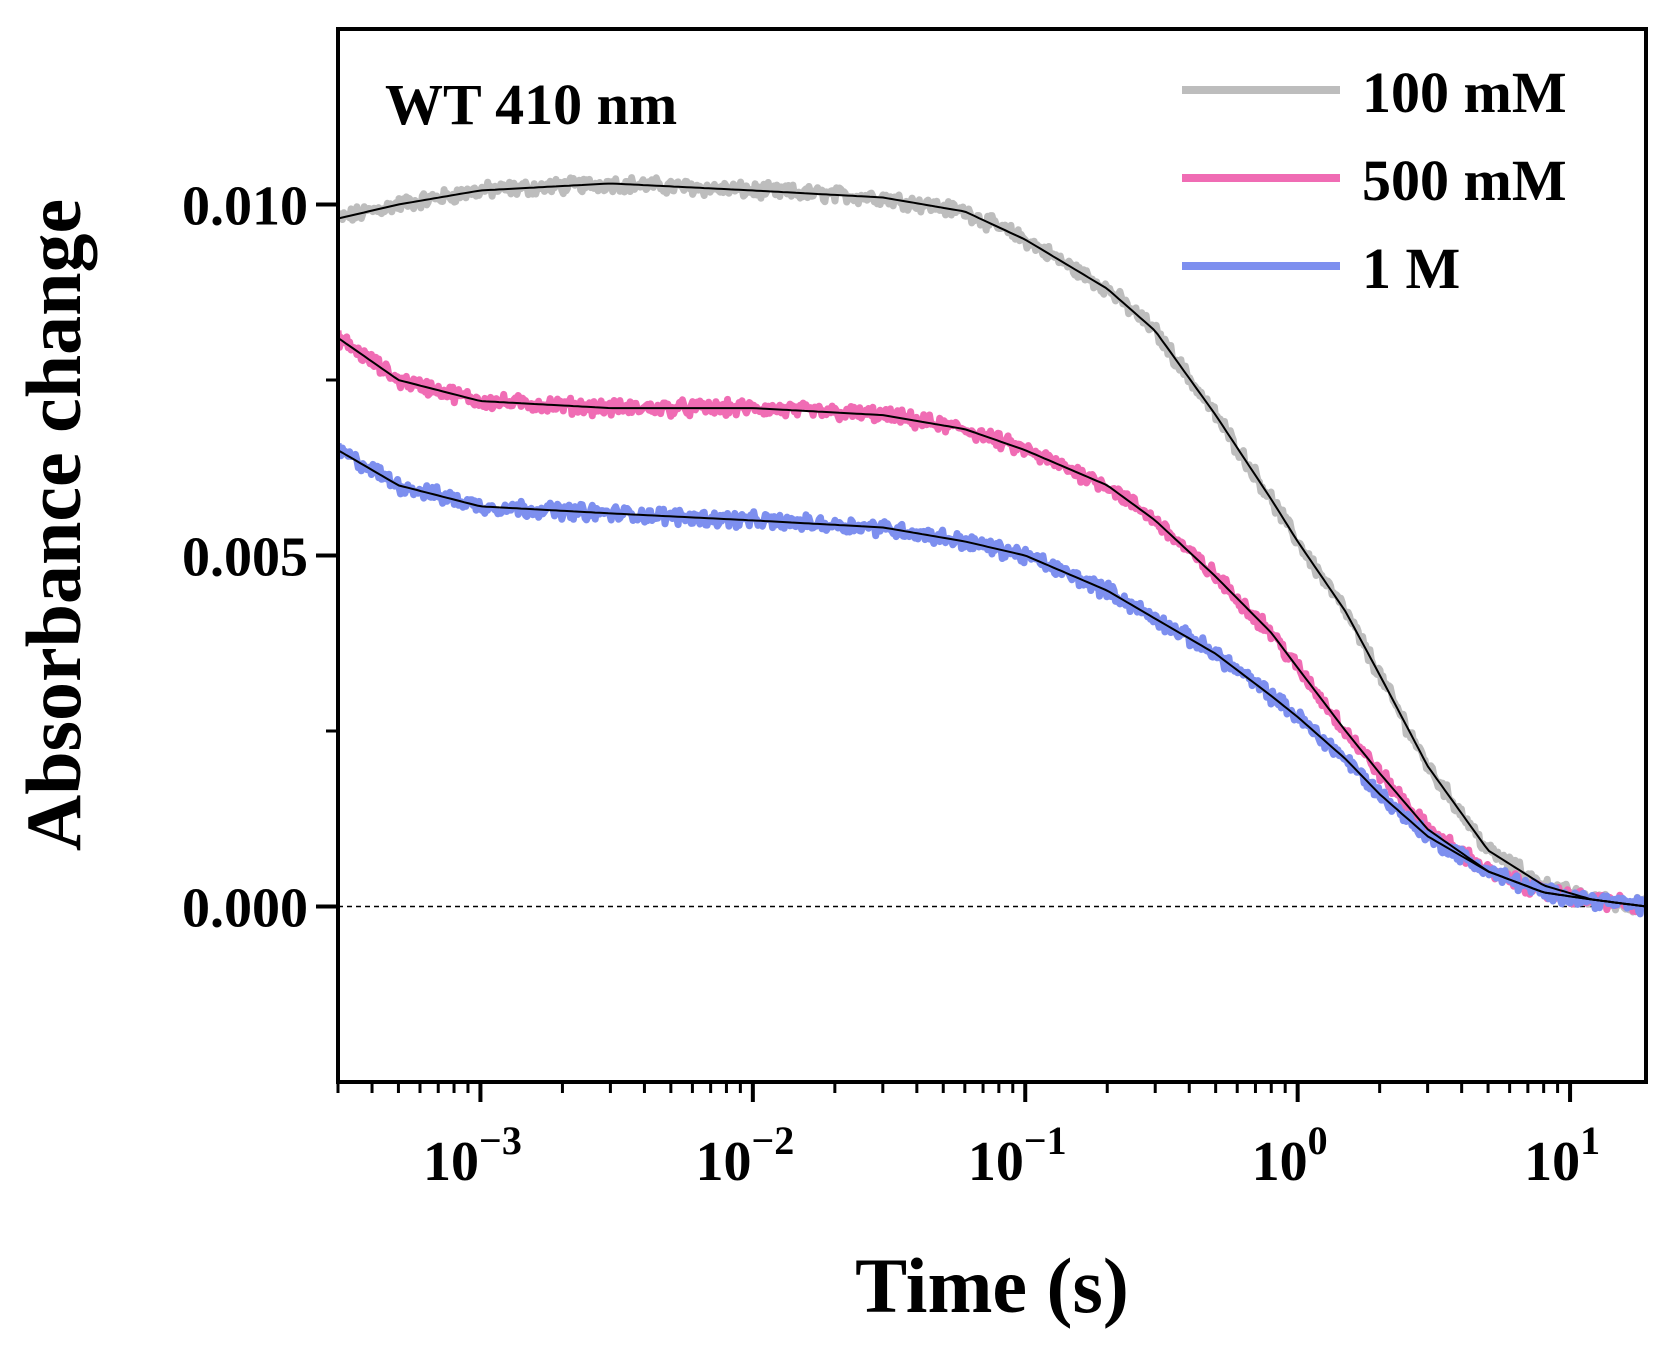 This screenshot has height=1346, width=1672. I want to click on legend: 100 mM 500 mM 1 M, so click(1374, 180).